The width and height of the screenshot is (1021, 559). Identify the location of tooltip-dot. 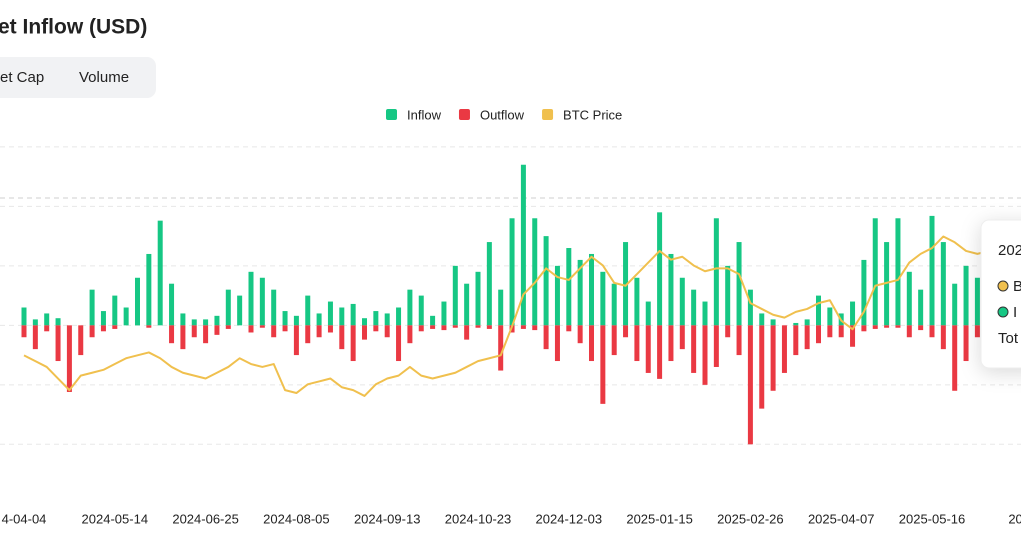
(1003, 312).